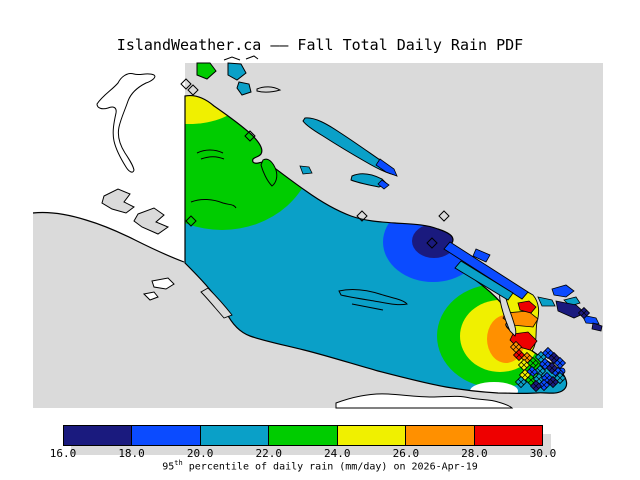  Describe the element at coordinates (268, 453) in the screenshot. I see `colorbar-tick-label: 22.0` at that location.